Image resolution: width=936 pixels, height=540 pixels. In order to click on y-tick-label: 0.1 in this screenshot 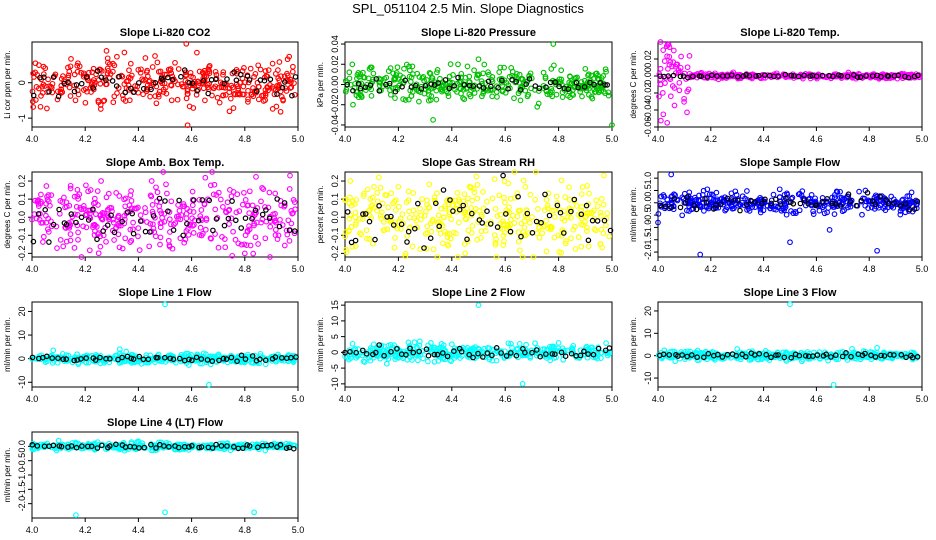, I will do `click(335, 199)`.